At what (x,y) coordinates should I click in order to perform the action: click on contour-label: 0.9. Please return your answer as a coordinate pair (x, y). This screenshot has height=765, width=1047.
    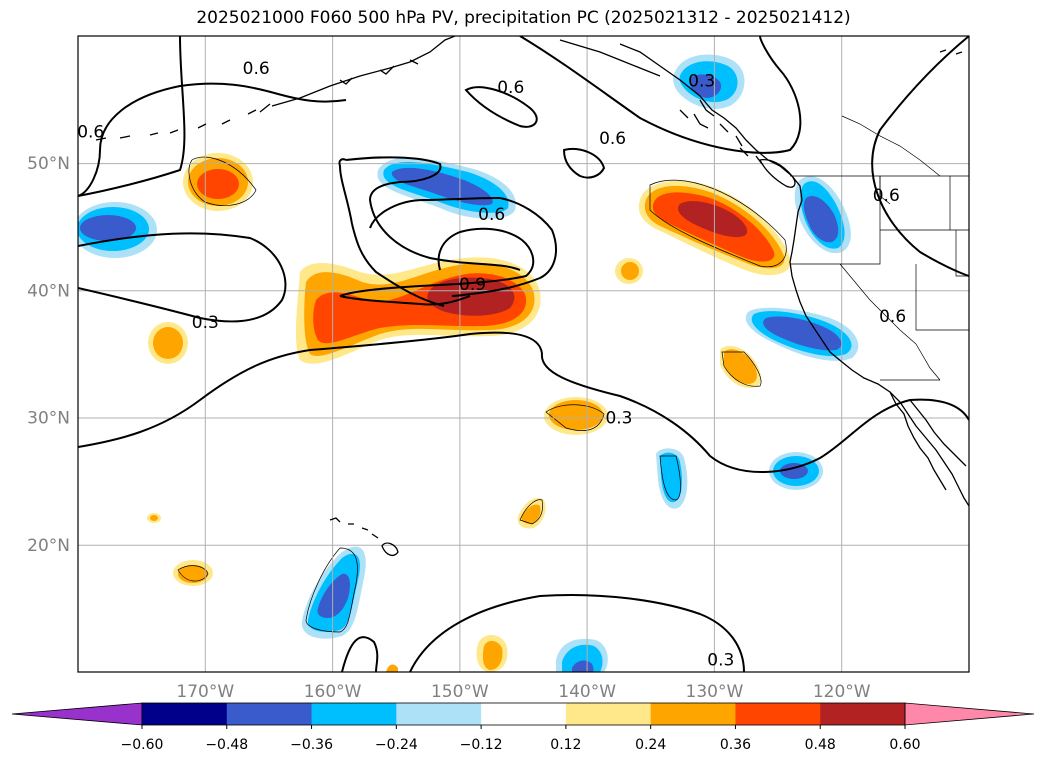
    Looking at the image, I should click on (472, 285).